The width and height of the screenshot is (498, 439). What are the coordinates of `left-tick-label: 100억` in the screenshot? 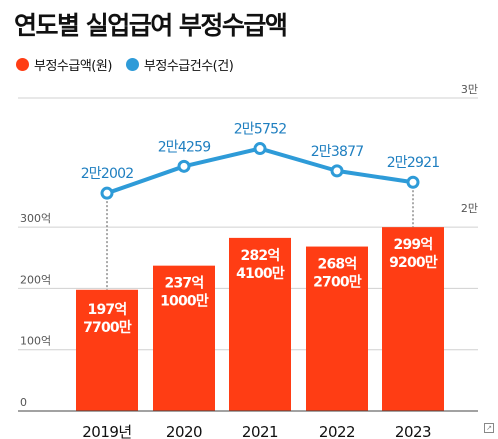 It's located at (35, 341).